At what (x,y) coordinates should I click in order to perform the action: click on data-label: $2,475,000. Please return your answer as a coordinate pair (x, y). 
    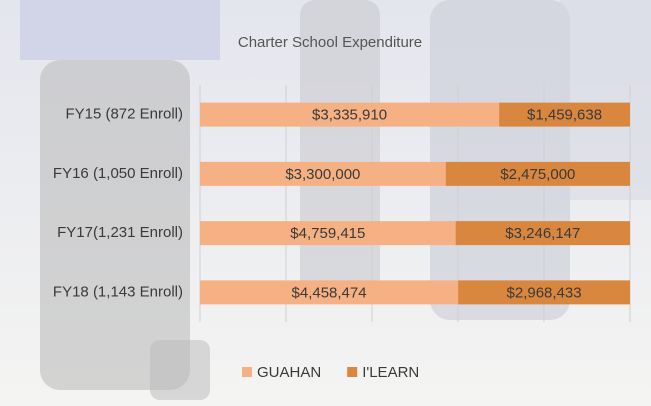
    Looking at the image, I should click on (537, 174).